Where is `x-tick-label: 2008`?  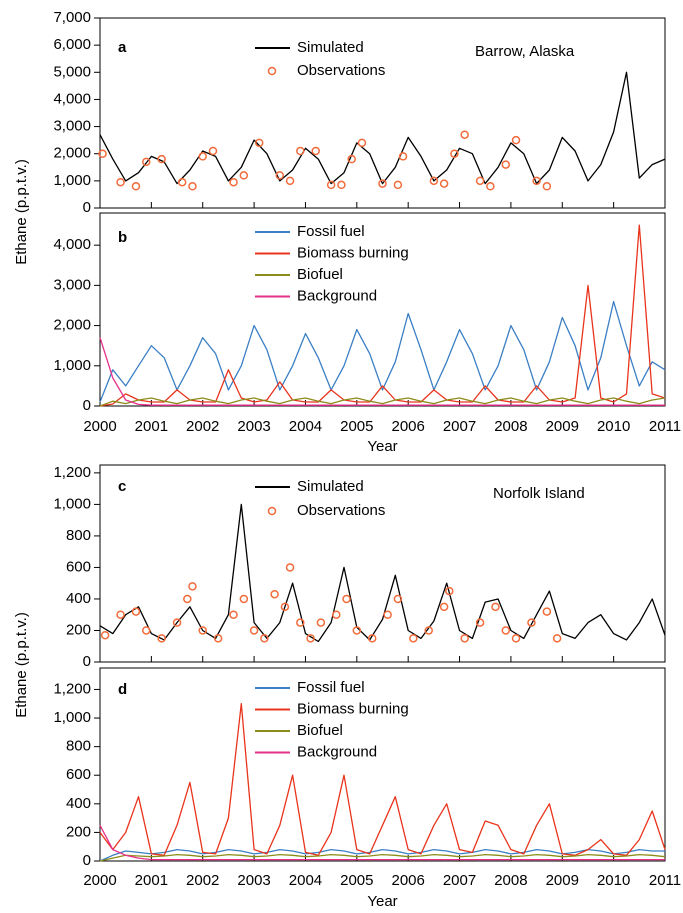
x-tick-label: 2008 is located at coordinates (510, 880).